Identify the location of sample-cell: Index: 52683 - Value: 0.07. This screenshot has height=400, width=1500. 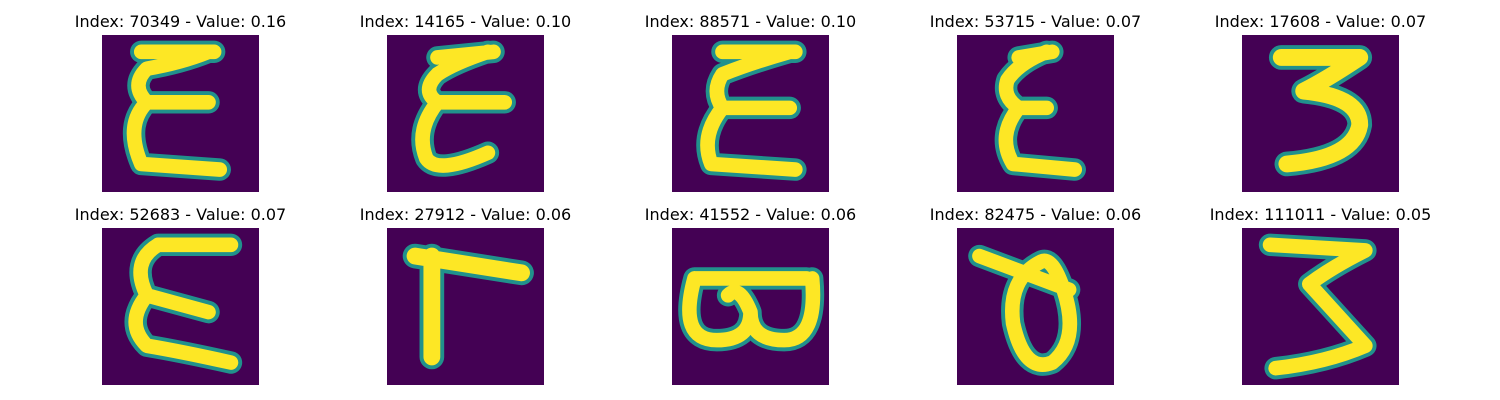
(180, 288).